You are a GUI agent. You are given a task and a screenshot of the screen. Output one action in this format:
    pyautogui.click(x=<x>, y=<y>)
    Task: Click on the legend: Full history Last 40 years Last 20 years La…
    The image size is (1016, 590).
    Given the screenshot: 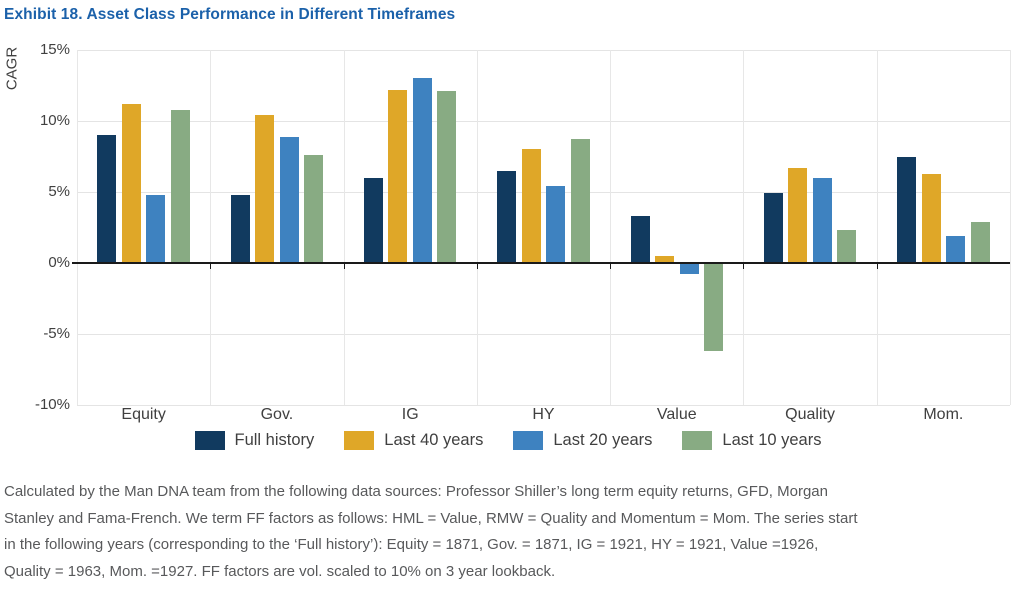 What is the action you would take?
    pyautogui.click(x=508, y=440)
    